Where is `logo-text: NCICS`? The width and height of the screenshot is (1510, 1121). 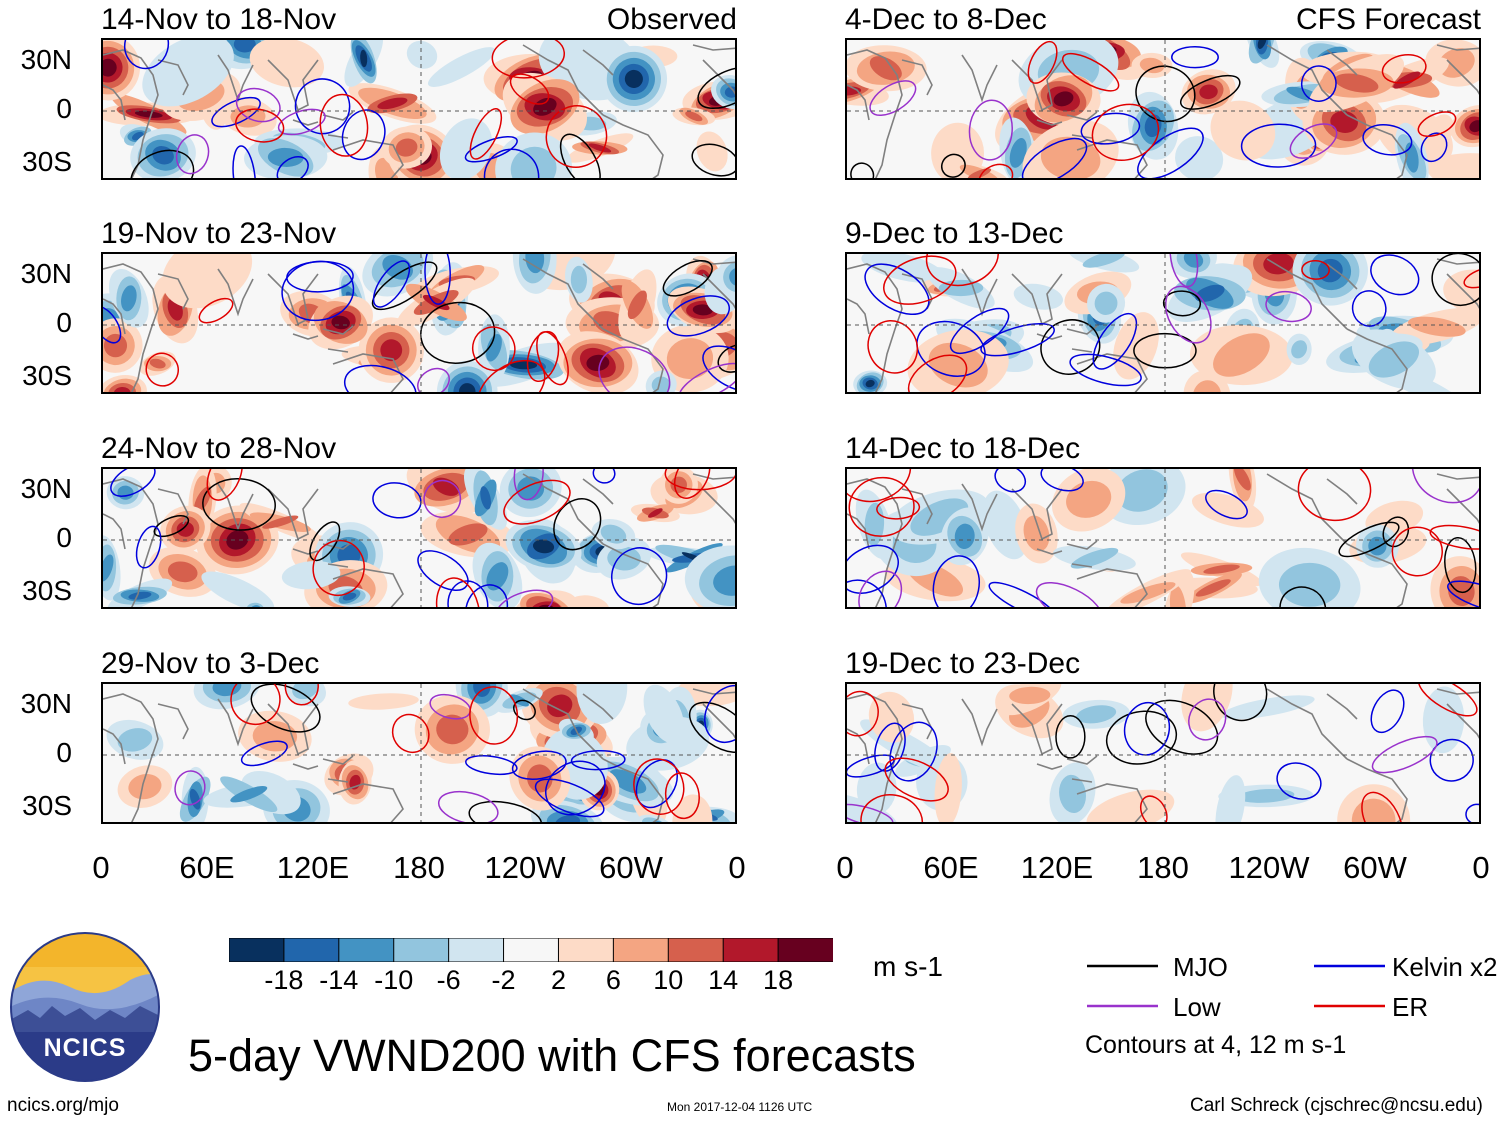
logo-text: NCICS is located at coordinates (85, 1048).